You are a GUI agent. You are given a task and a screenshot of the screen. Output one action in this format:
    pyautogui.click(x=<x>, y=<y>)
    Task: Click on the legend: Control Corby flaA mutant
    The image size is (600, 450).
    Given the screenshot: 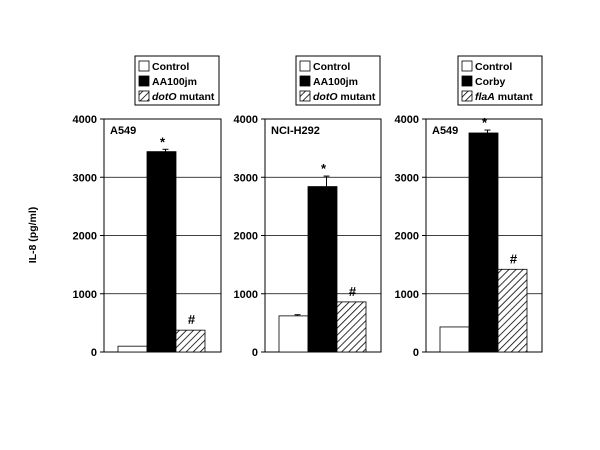 What is the action you would take?
    pyautogui.click(x=500, y=80)
    